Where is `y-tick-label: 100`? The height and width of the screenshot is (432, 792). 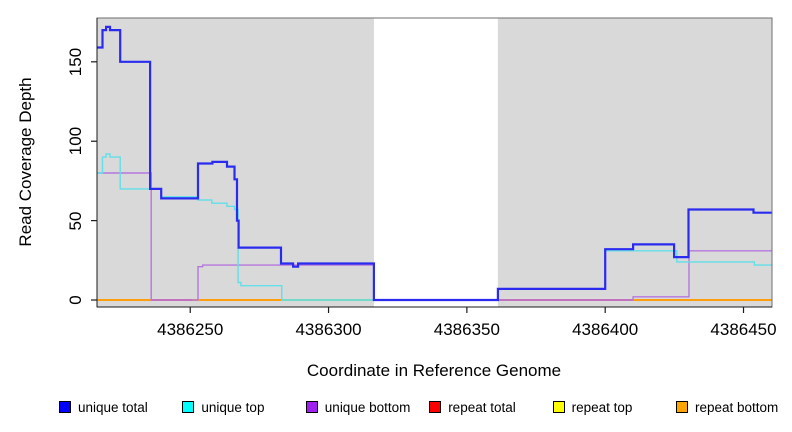 y-tick-label: 100 is located at coordinates (75, 141).